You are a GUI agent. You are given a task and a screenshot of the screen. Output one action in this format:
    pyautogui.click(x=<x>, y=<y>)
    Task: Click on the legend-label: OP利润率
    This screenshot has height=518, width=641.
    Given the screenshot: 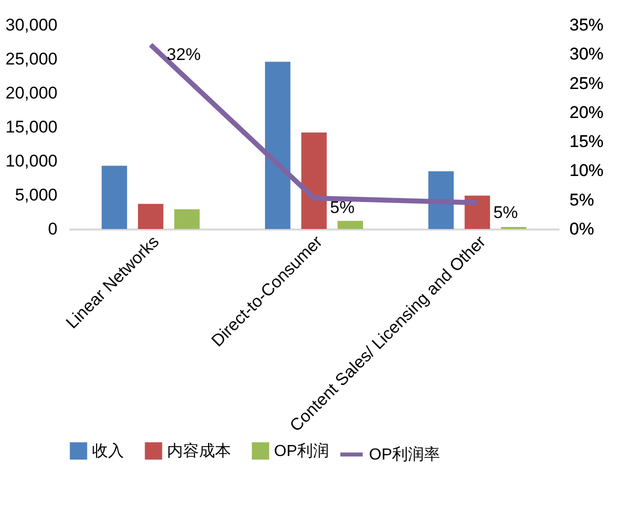 What is the action you would take?
    pyautogui.click(x=404, y=455)
    